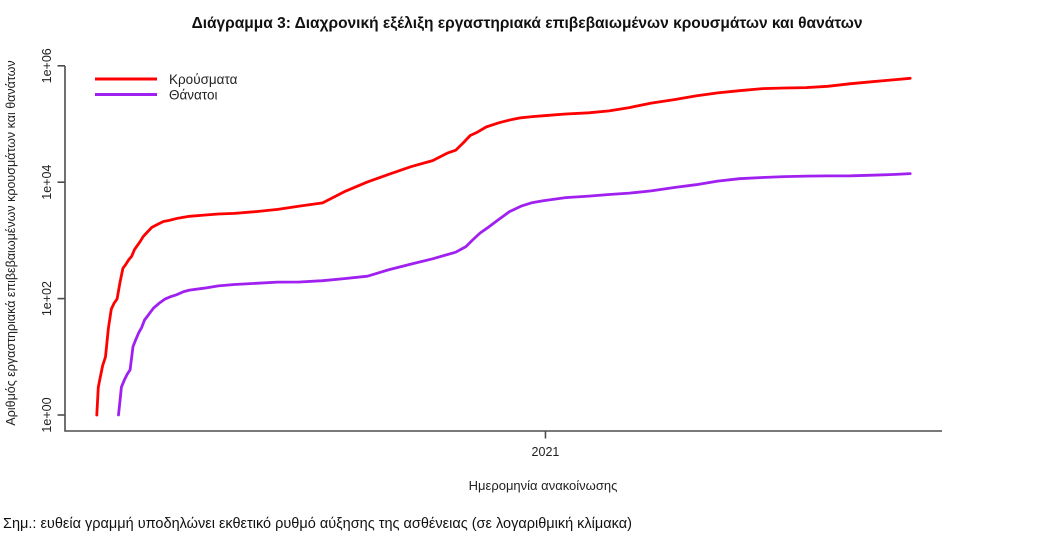 This screenshot has height=539, width=1061. What do you see at coordinates (543, 485) in the screenshot?
I see `x-axis-title: Ημερομηνία ανακοίνωσης` at bounding box center [543, 485].